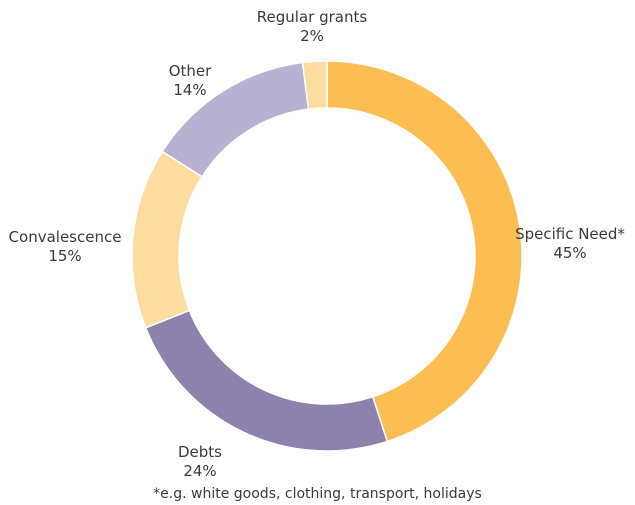 The image size is (635, 505). Describe the element at coordinates (200, 452) in the screenshot. I see `label-debts-name: Debts` at that location.